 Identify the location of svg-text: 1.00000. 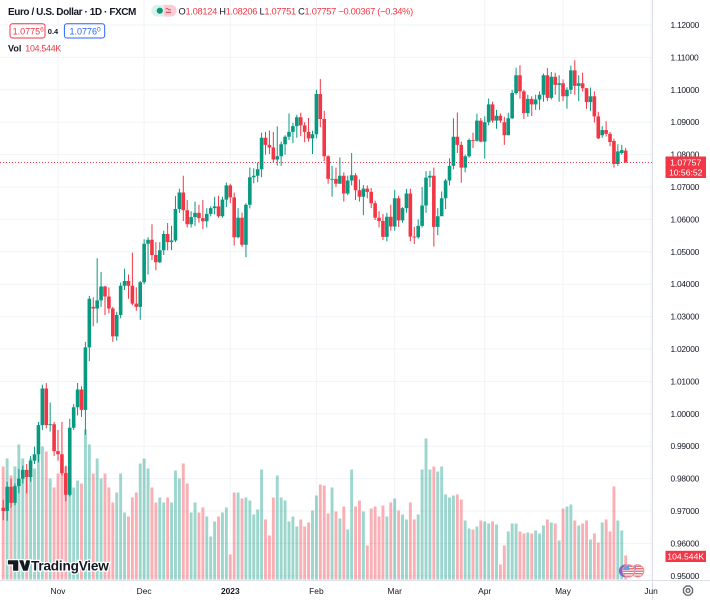
(685, 414).